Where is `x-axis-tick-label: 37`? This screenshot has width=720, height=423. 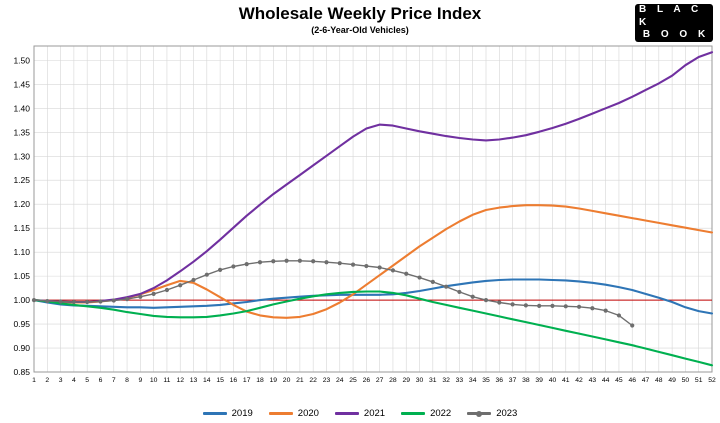
x-axis-tick-label: 37 is located at coordinates (513, 380).